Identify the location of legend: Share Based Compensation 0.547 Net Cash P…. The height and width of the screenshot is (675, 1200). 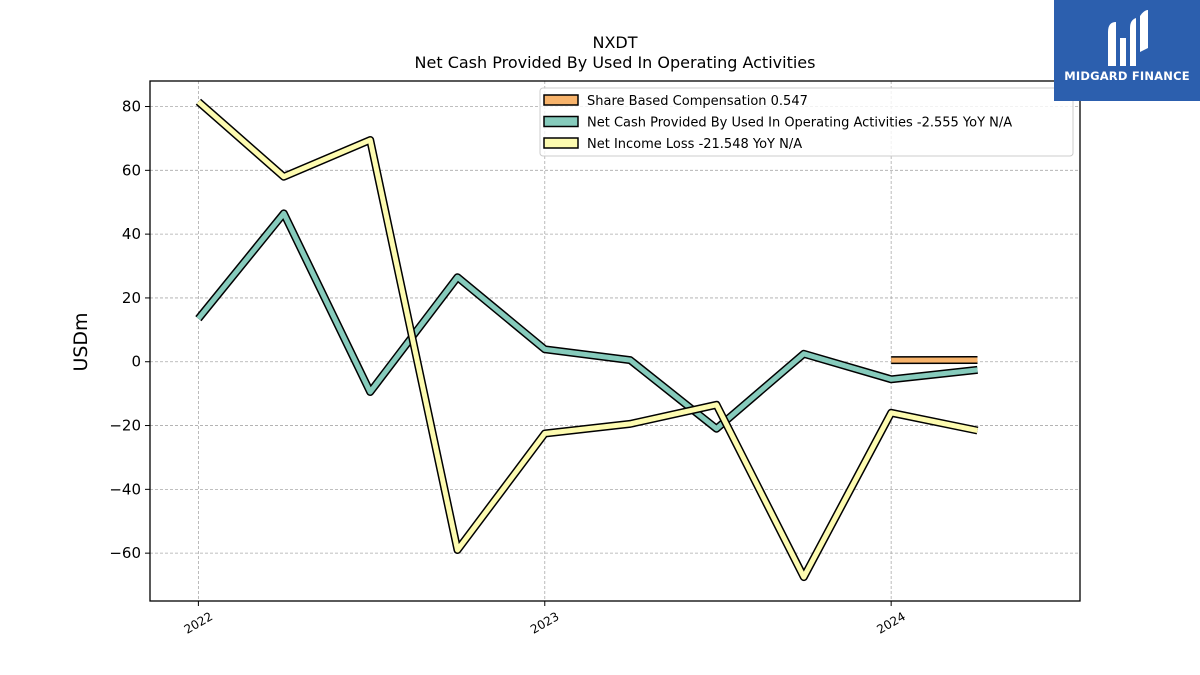
(806, 122).